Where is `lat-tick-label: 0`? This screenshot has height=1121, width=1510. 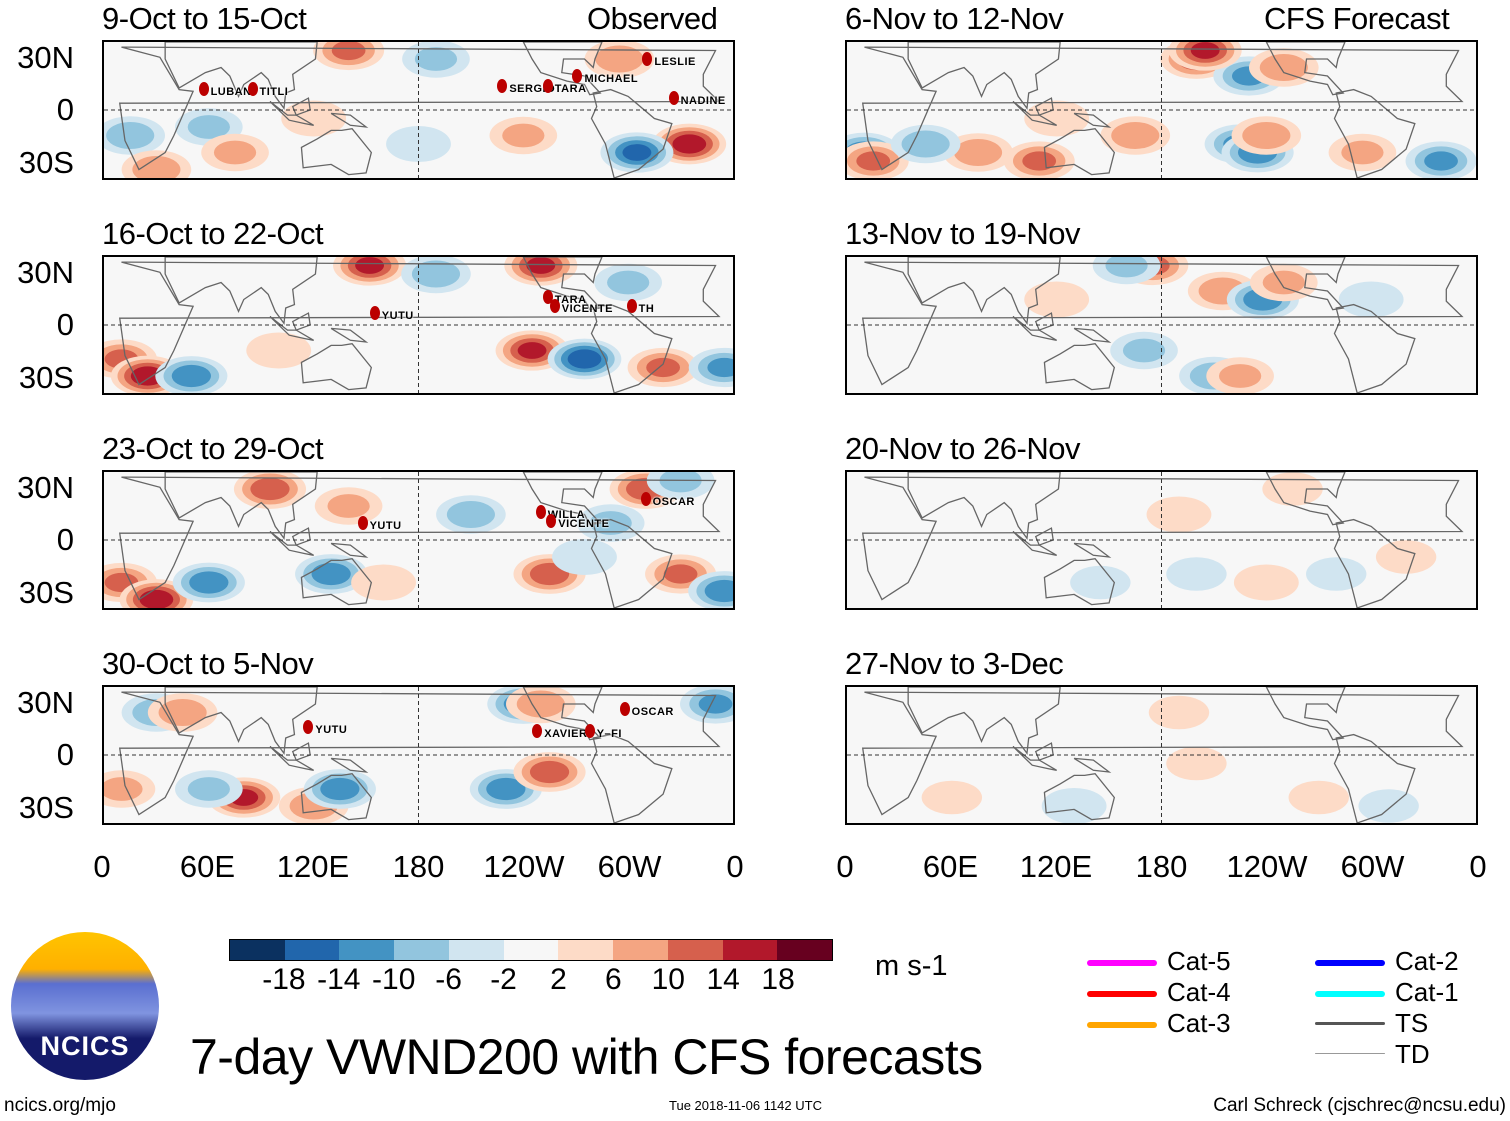
lat-tick-label: 0 is located at coordinates (65, 324).